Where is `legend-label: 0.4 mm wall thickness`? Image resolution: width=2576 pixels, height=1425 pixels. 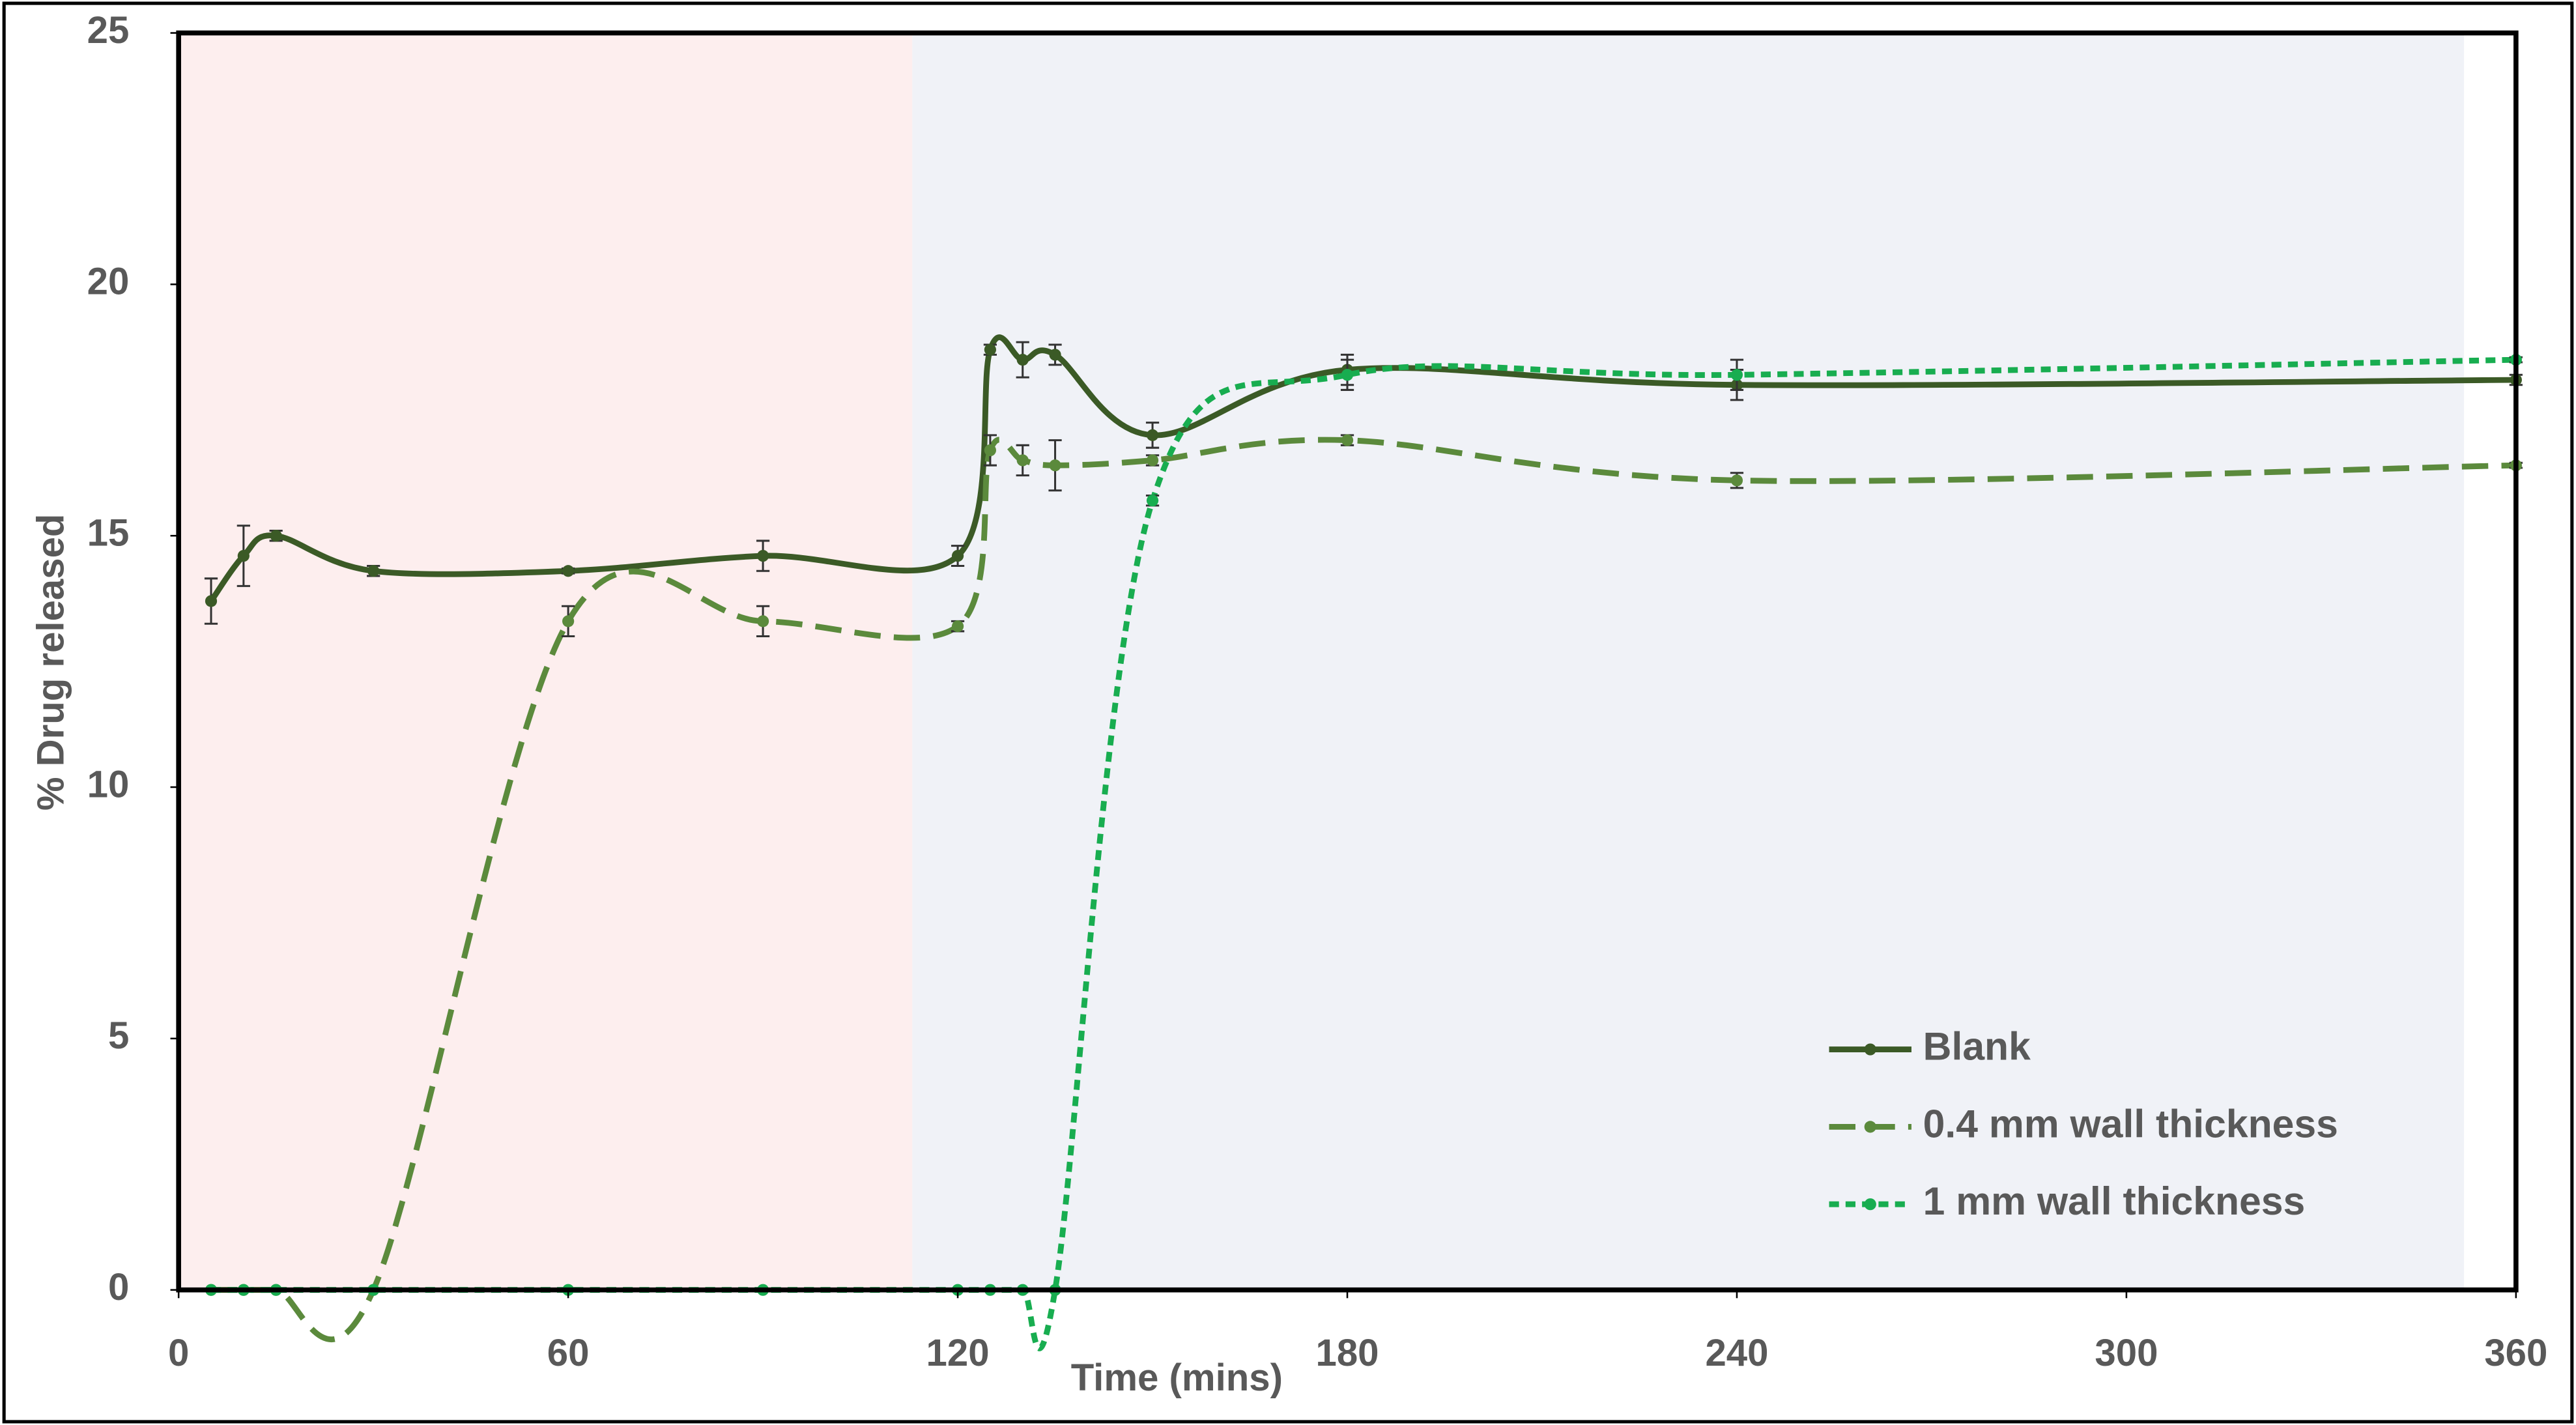 legend-label: 0.4 mm wall thickness is located at coordinates (2130, 1123).